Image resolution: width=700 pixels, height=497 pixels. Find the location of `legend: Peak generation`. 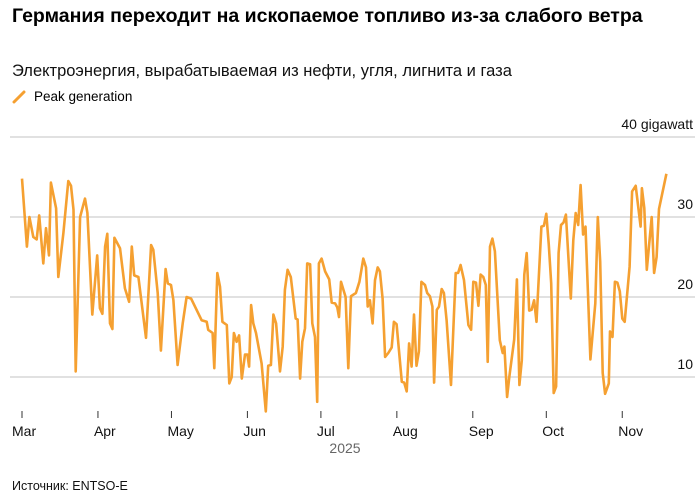

legend: Peak generation is located at coordinates (72, 96).